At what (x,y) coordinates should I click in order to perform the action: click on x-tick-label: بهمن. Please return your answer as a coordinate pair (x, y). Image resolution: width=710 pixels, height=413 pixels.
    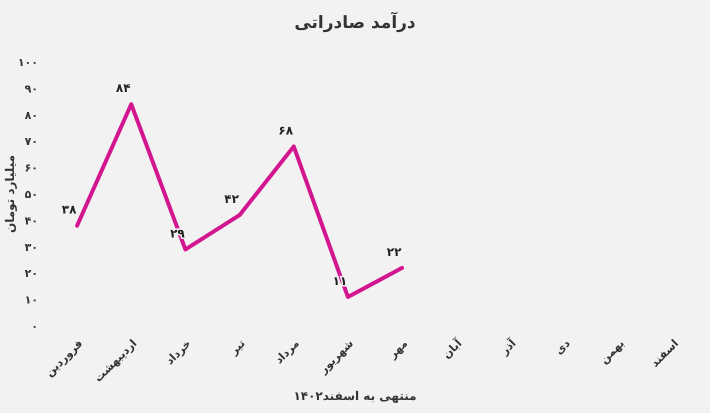
    Looking at the image, I should click on (612, 351).